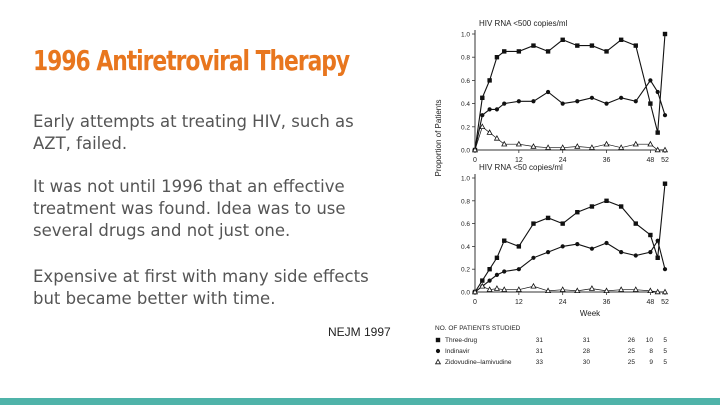 The height and width of the screenshot is (405, 720). Describe the element at coordinates (650, 340) in the screenshot. I see `legend-count: 10` at that location.